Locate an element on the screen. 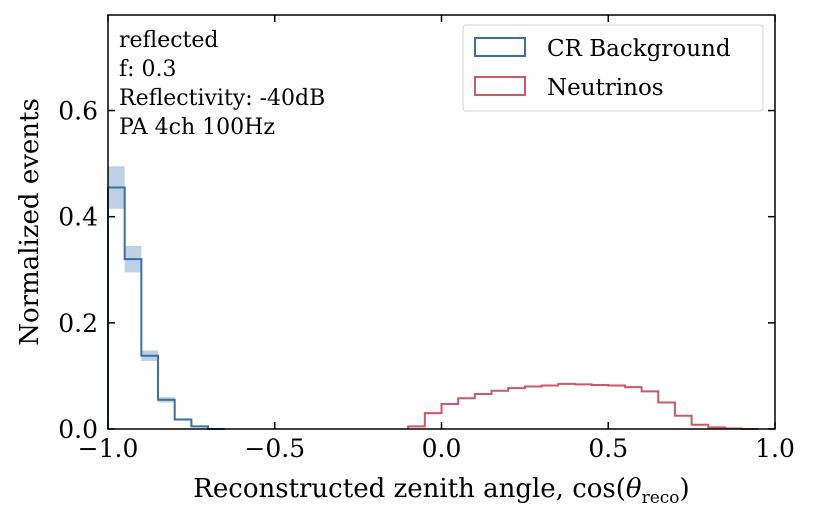  x-axis-label-theta: θ is located at coordinates (634, 489).